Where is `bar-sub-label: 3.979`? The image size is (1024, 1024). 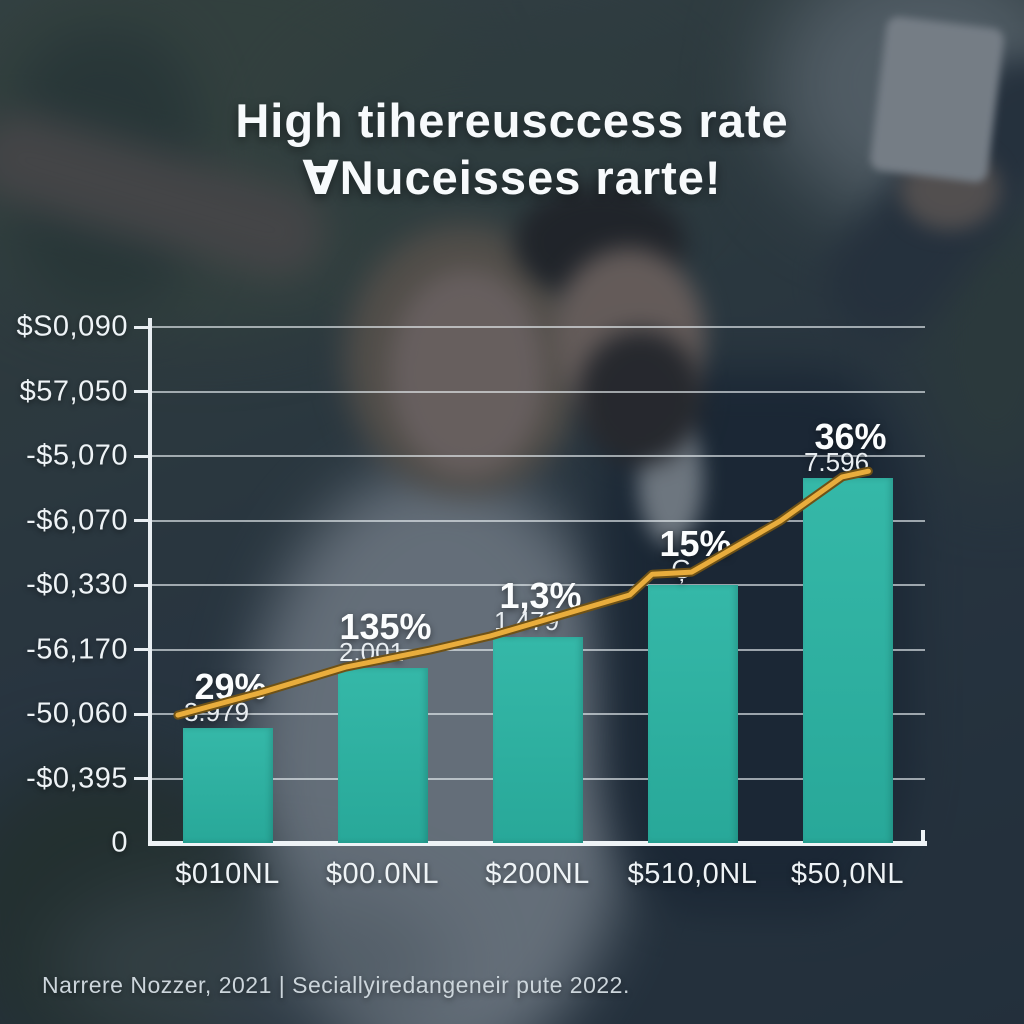 bar-sub-label: 3.979 is located at coordinates (216, 712).